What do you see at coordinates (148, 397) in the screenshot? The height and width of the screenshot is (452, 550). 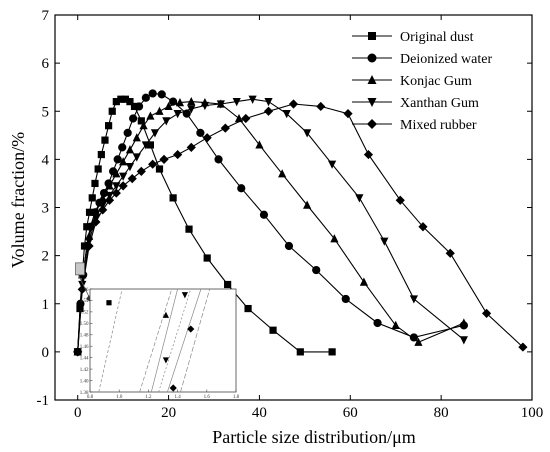 I see `inset-x-tick-label: 1.2` at bounding box center [148, 397].